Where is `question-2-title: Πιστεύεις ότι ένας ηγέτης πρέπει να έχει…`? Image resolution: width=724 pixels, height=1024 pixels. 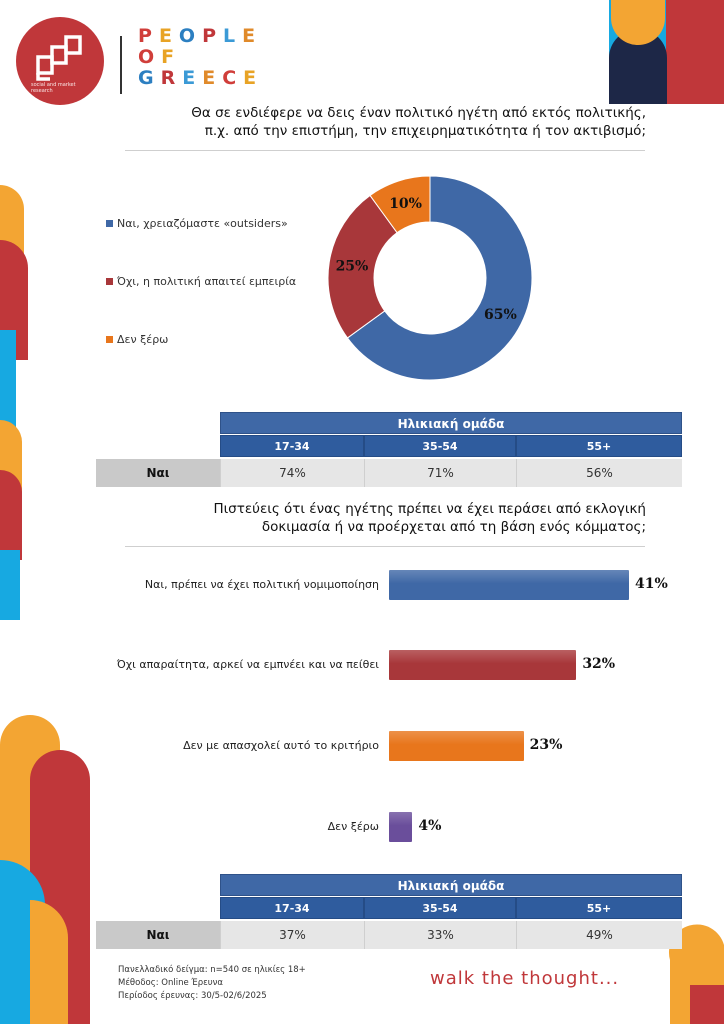 question-2-title: Πιστεύεις ότι ένας ηγέτης πρέπει να έχει… is located at coordinates (429, 518).